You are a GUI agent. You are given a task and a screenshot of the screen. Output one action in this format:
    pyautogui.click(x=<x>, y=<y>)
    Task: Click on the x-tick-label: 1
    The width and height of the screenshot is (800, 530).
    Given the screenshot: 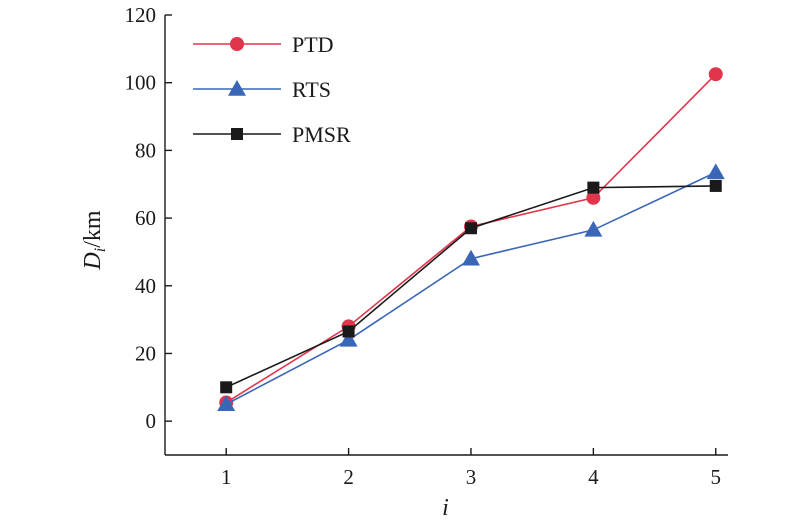 What is the action you would take?
    pyautogui.click(x=226, y=477)
    